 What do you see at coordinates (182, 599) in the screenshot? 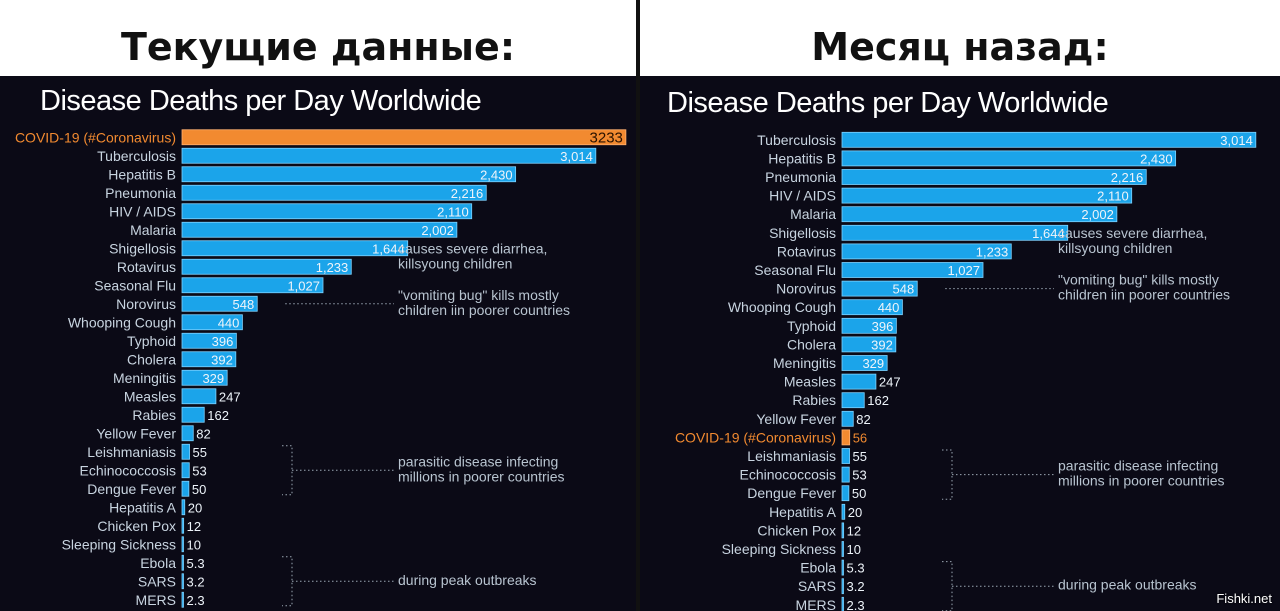
I see `bar-mers` at bounding box center [182, 599].